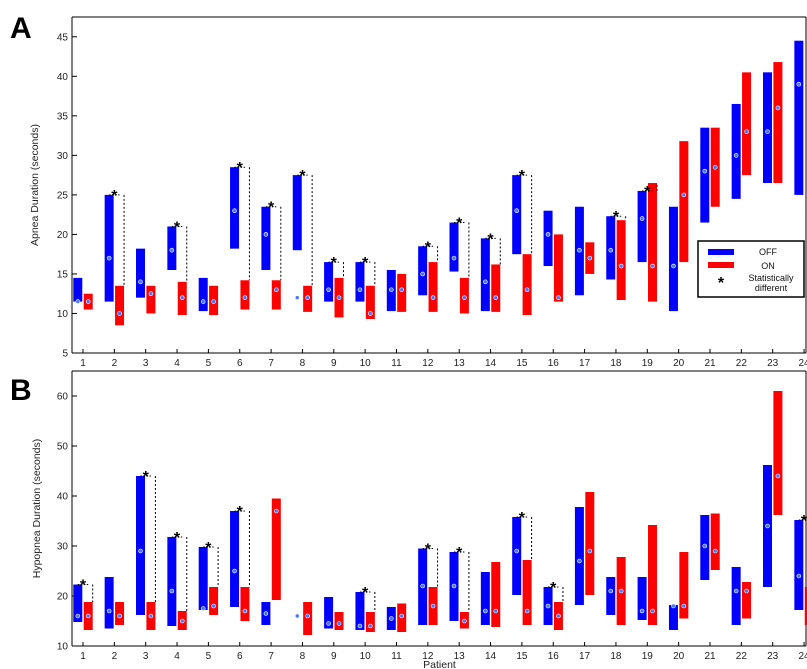 The width and height of the screenshot is (807, 669). What do you see at coordinates (460, 363) in the screenshot?
I see `x-tick-label: 13` at bounding box center [460, 363].